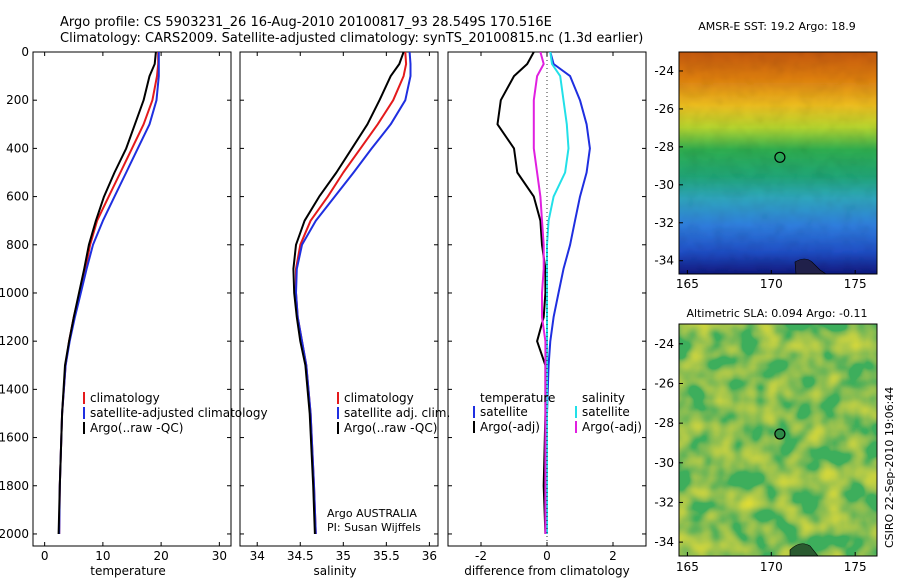  Describe the element at coordinates (558, 293) in the screenshot. I see `series-line-salinity-satellite` at that location.